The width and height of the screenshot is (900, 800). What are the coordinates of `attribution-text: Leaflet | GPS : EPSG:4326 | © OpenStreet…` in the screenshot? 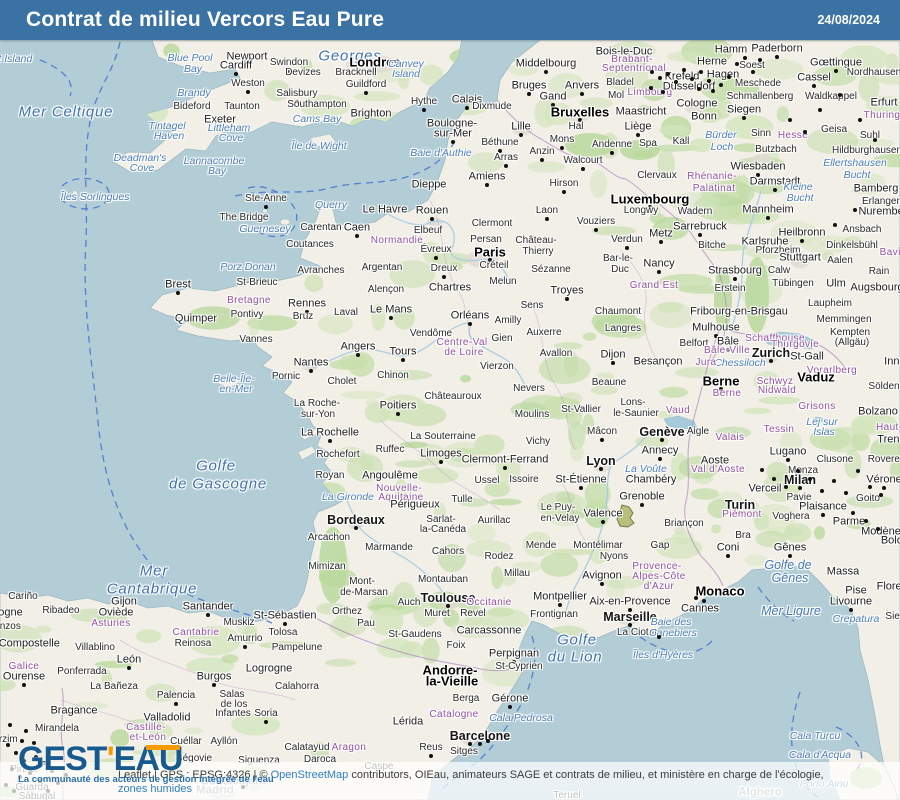 It's located at (487, 782).